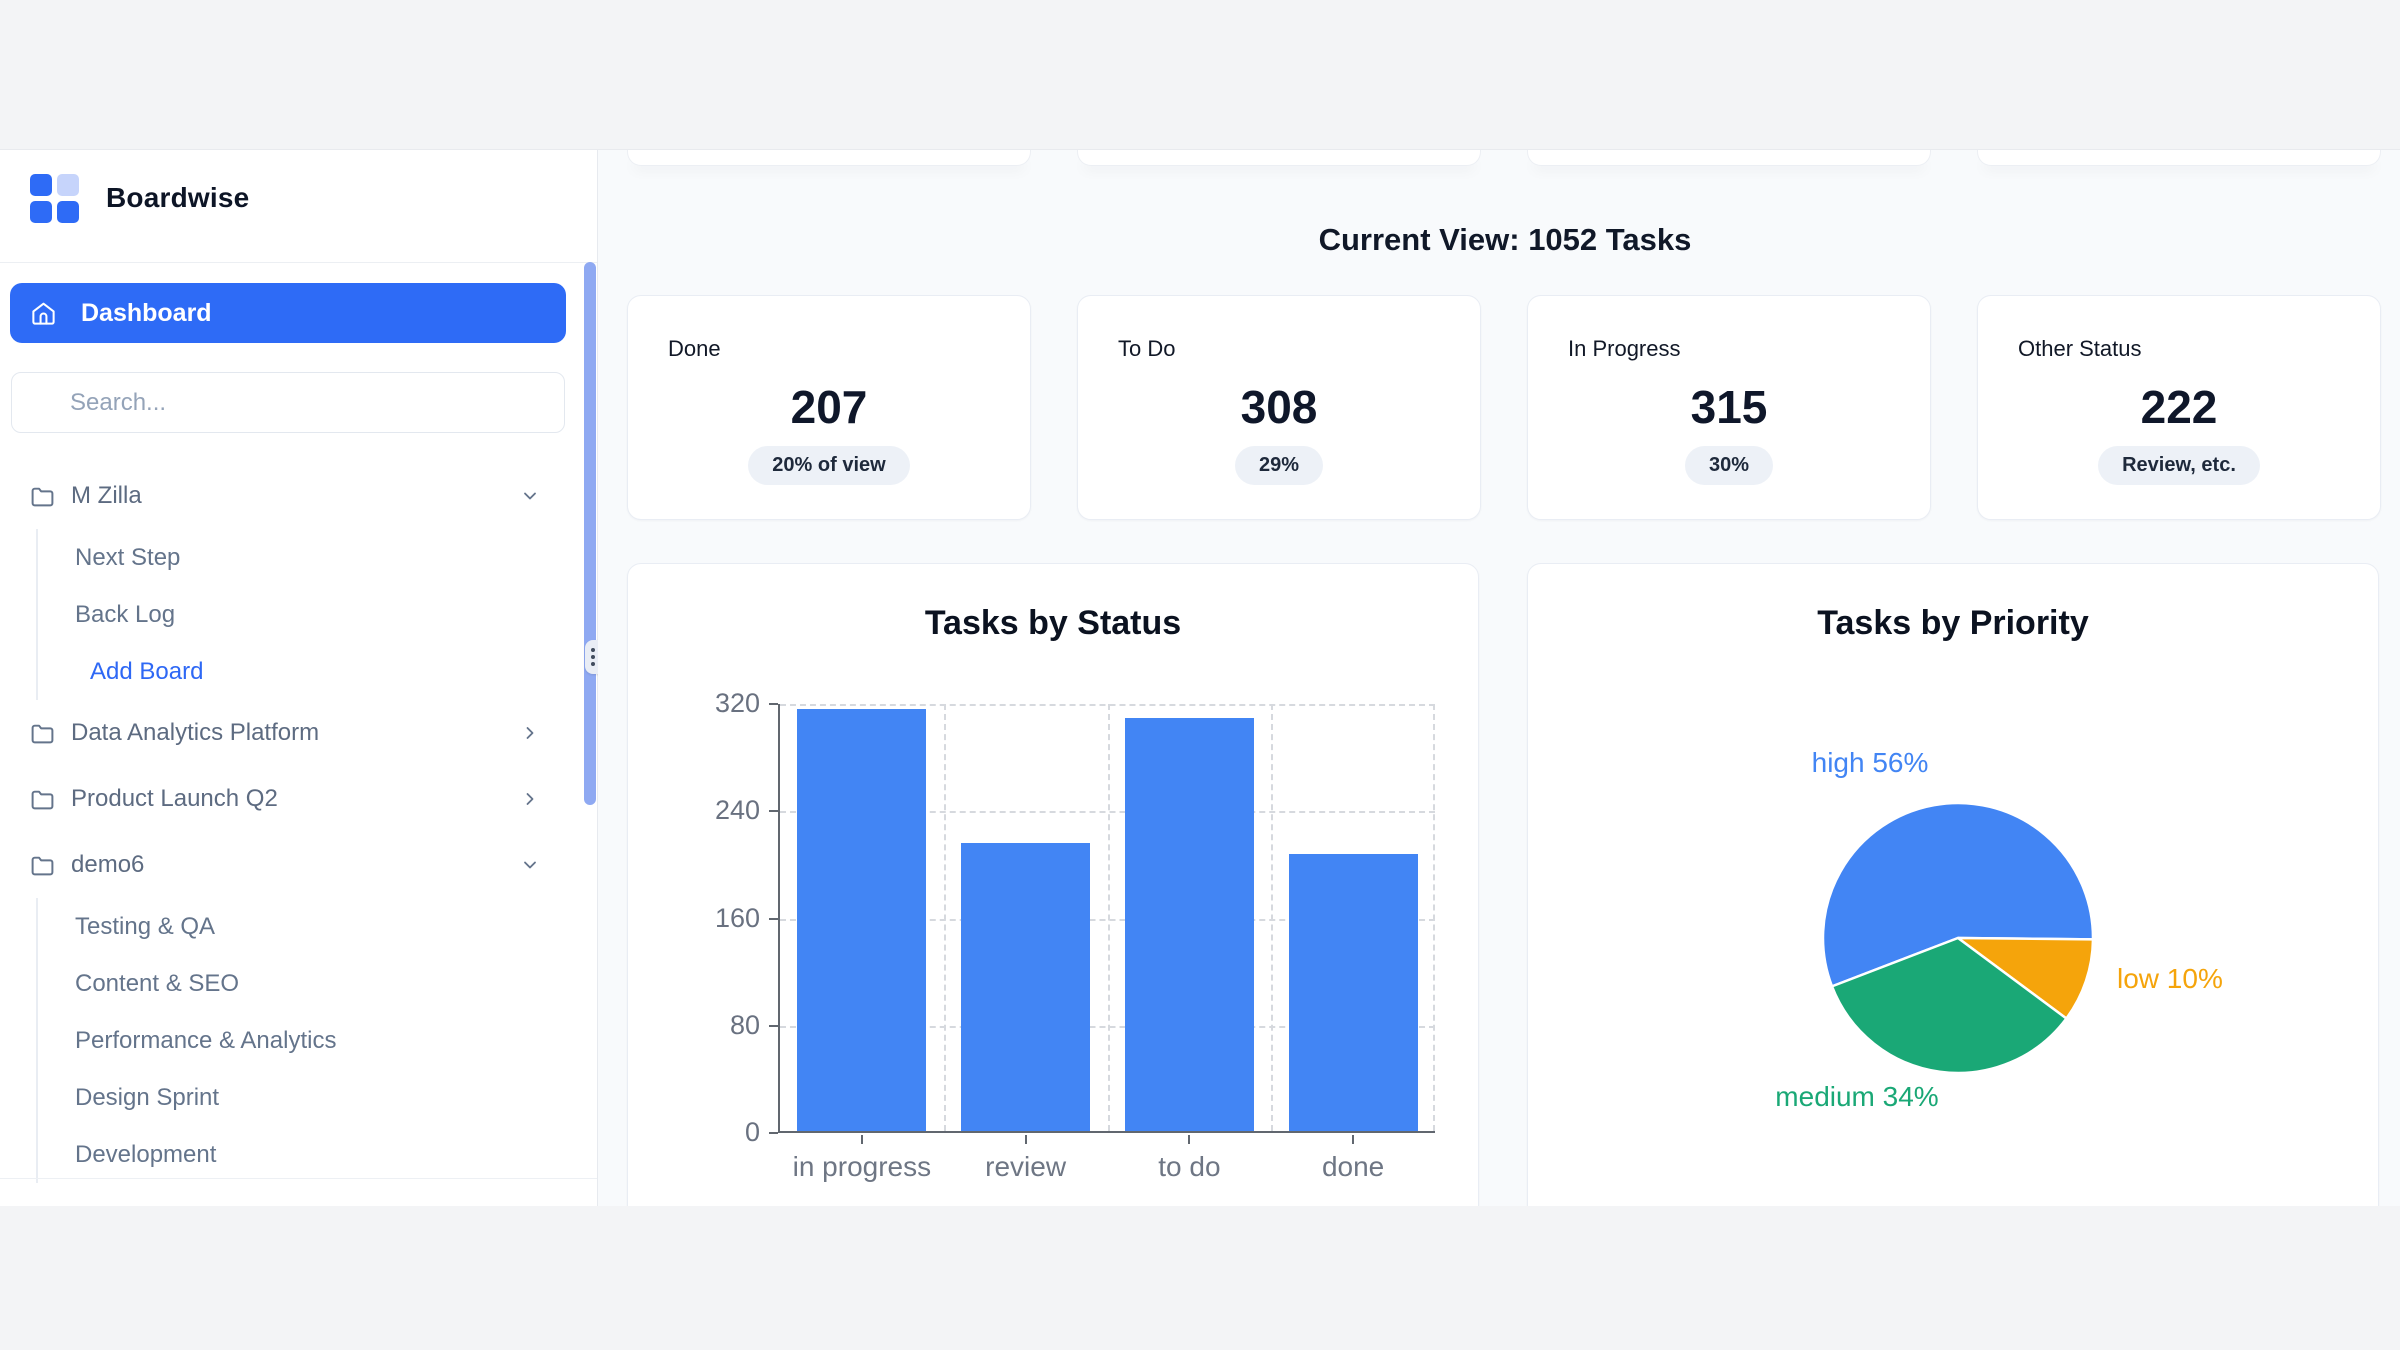  What do you see at coordinates (157, 983) in the screenshot?
I see `sidebar-board-item: Content & SEO` at bounding box center [157, 983].